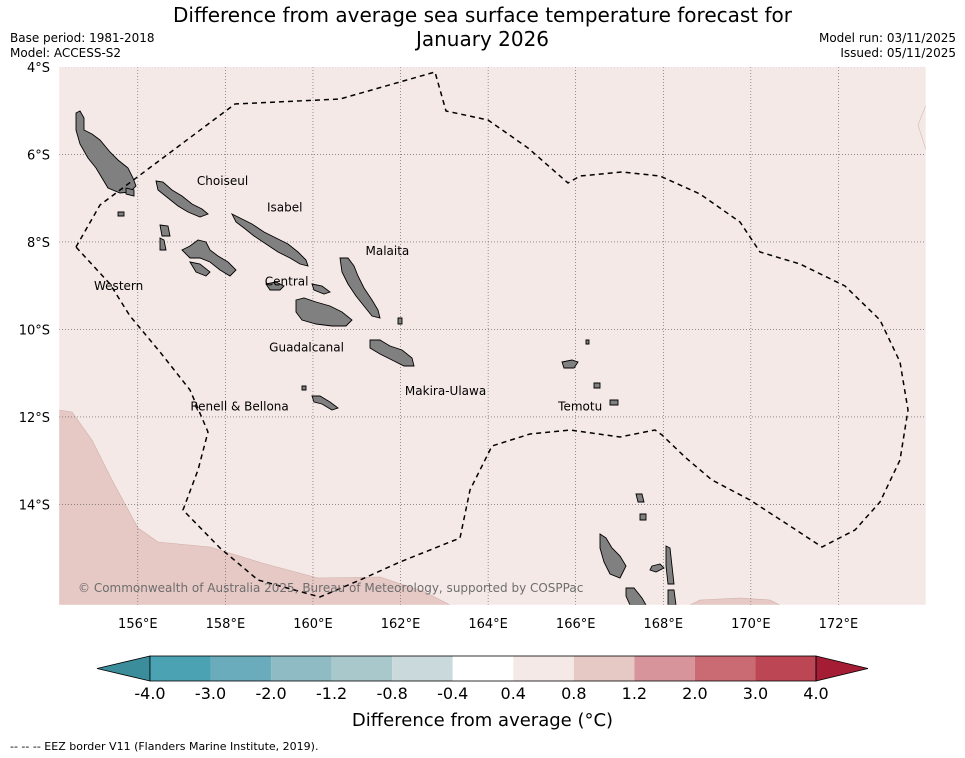 This screenshot has height=758, width=965. Describe the element at coordinates (82, 38) in the screenshot. I see `base-period: Base period: 1981-2018` at that location.